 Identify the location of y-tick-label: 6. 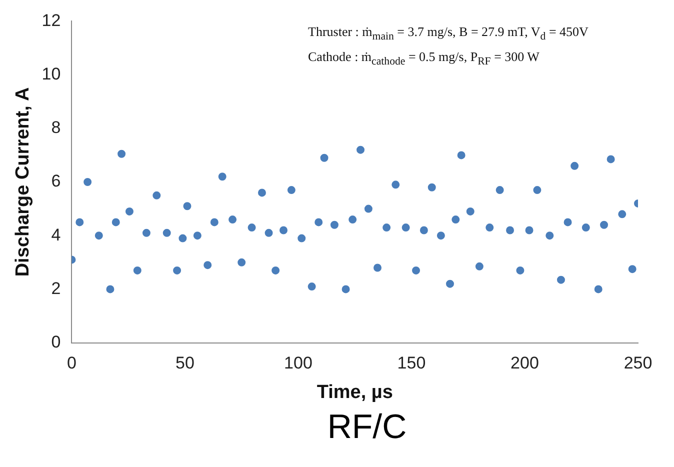
(56, 181).